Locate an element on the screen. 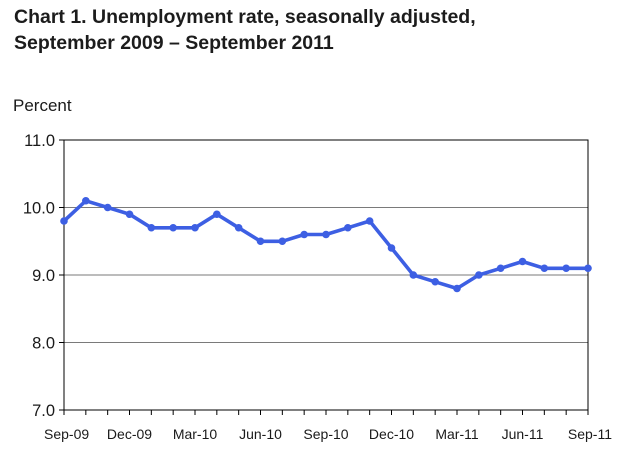 This screenshot has width=620, height=451. y-tick-label: 10.0 is located at coordinates (39, 209).